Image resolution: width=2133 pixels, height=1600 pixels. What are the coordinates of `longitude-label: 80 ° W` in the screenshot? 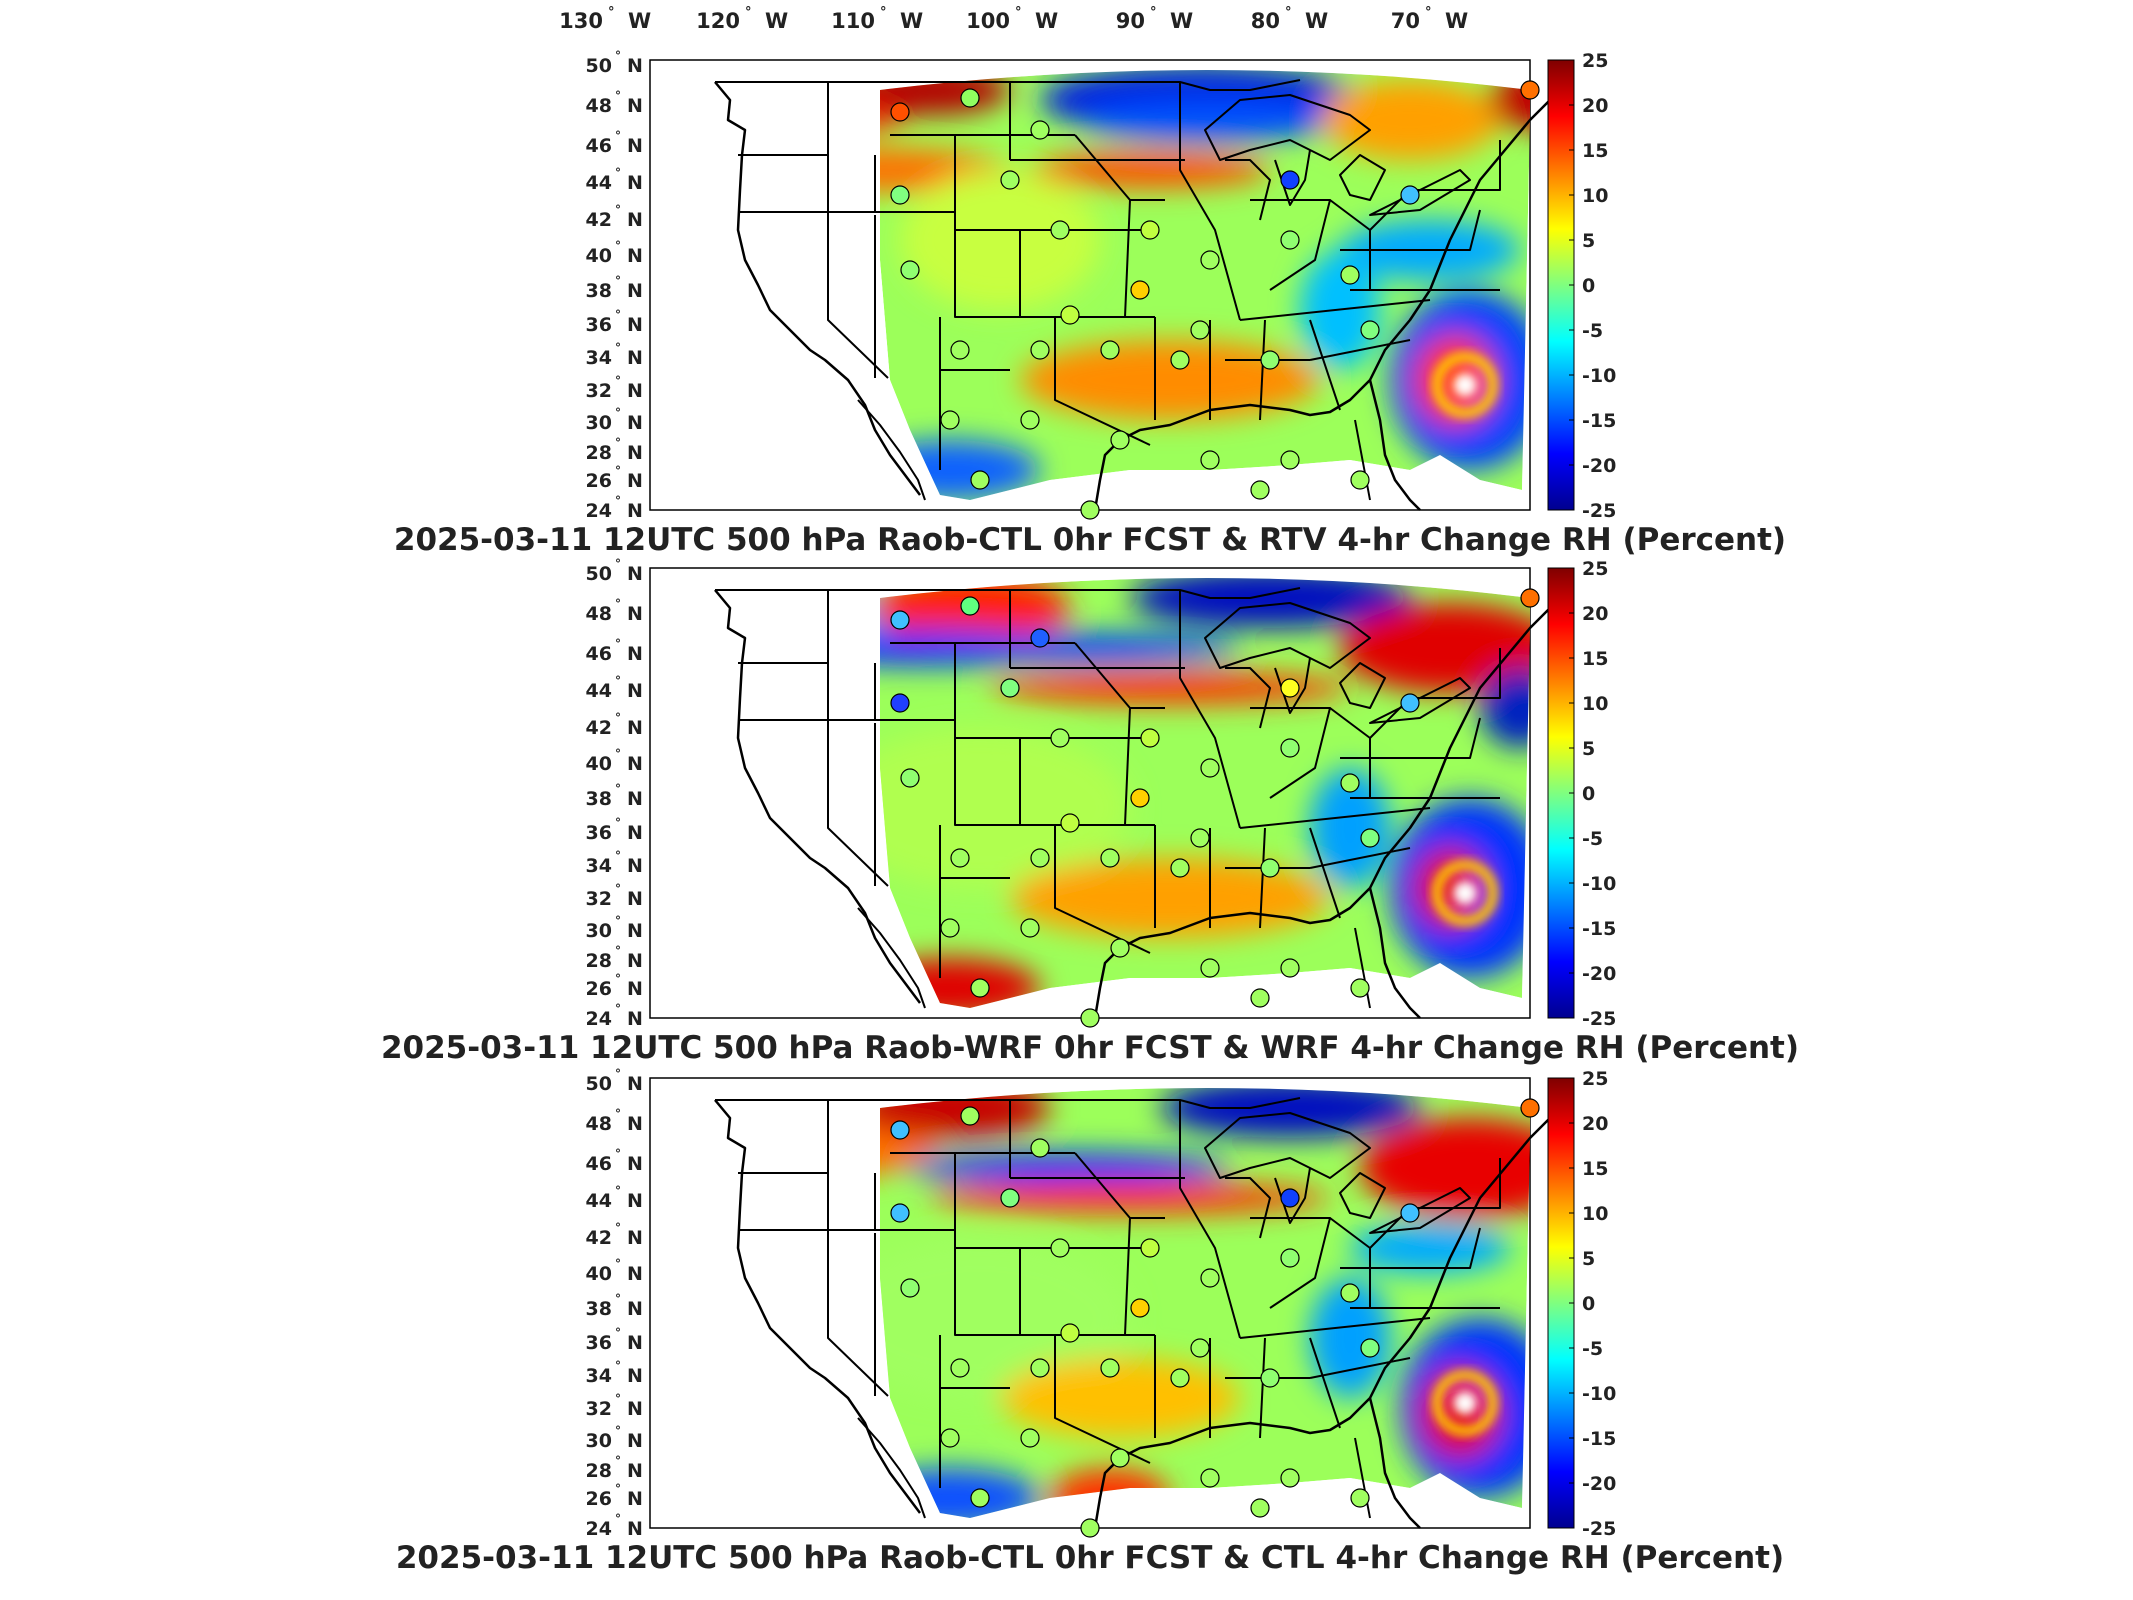 It's located at (1289, 19).